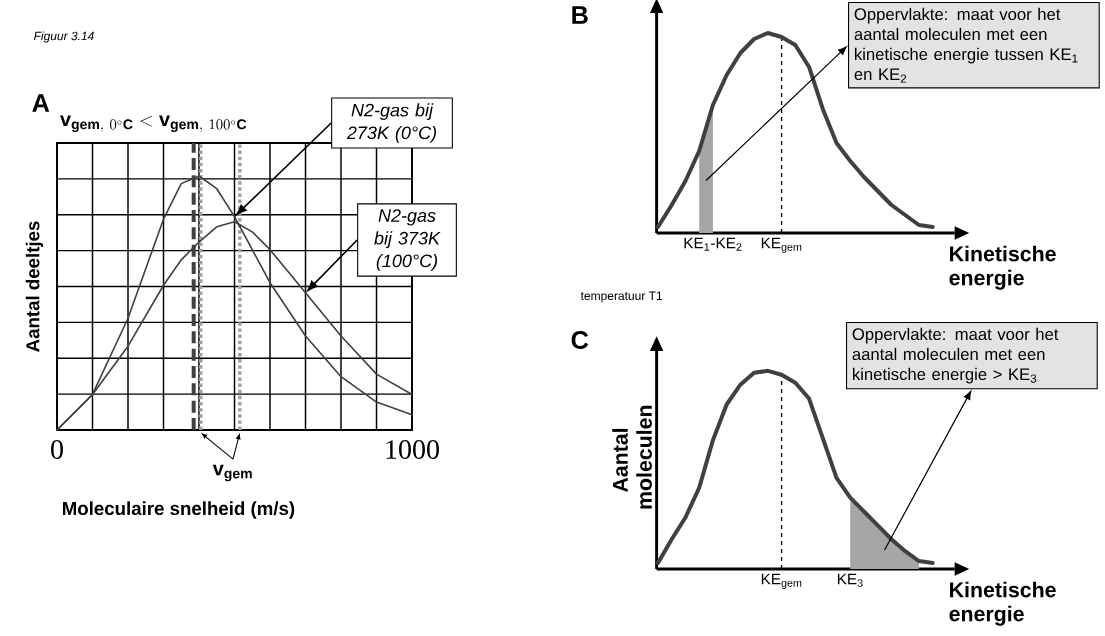  Describe the element at coordinates (232, 473) in the screenshot. I see `text: v$_{gem}$` at that location.